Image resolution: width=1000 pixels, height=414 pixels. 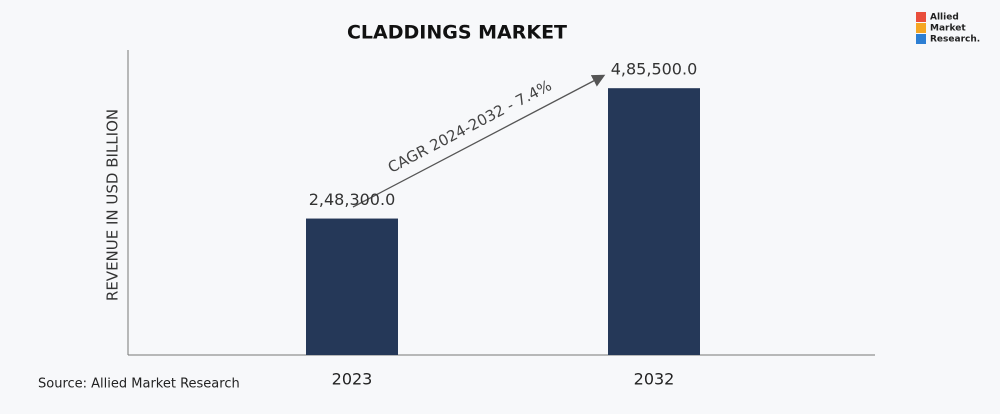 I want to click on value-label: 4,85,500.0, so click(x=654, y=69).